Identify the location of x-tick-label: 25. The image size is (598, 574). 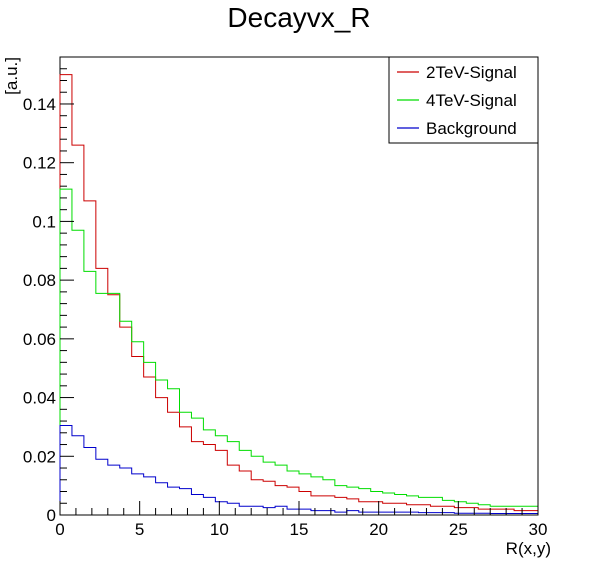
(458, 529).